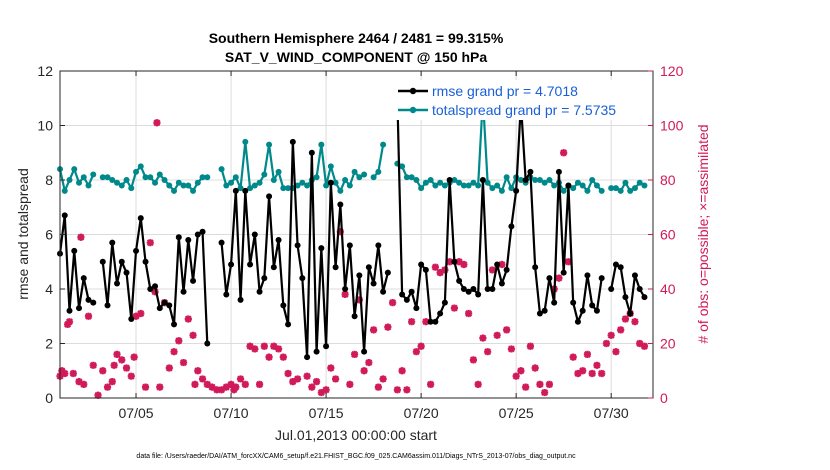 The height and width of the screenshot is (470, 830). What do you see at coordinates (505, 91) in the screenshot?
I see `legend-label-rmse: rmse grand pr = 4.7018` at bounding box center [505, 91].